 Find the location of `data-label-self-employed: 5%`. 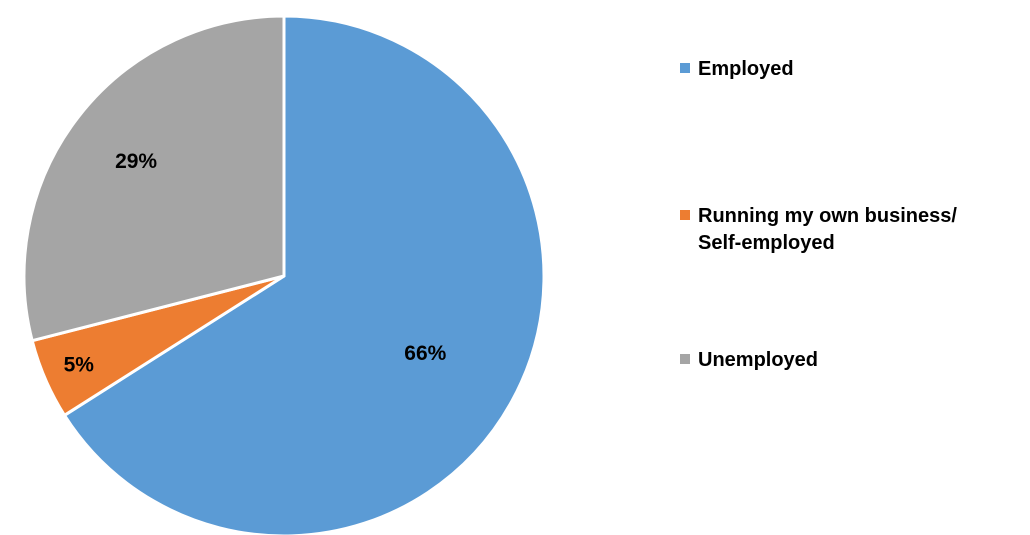

data-label-self-employed: 5% is located at coordinates (79, 364).